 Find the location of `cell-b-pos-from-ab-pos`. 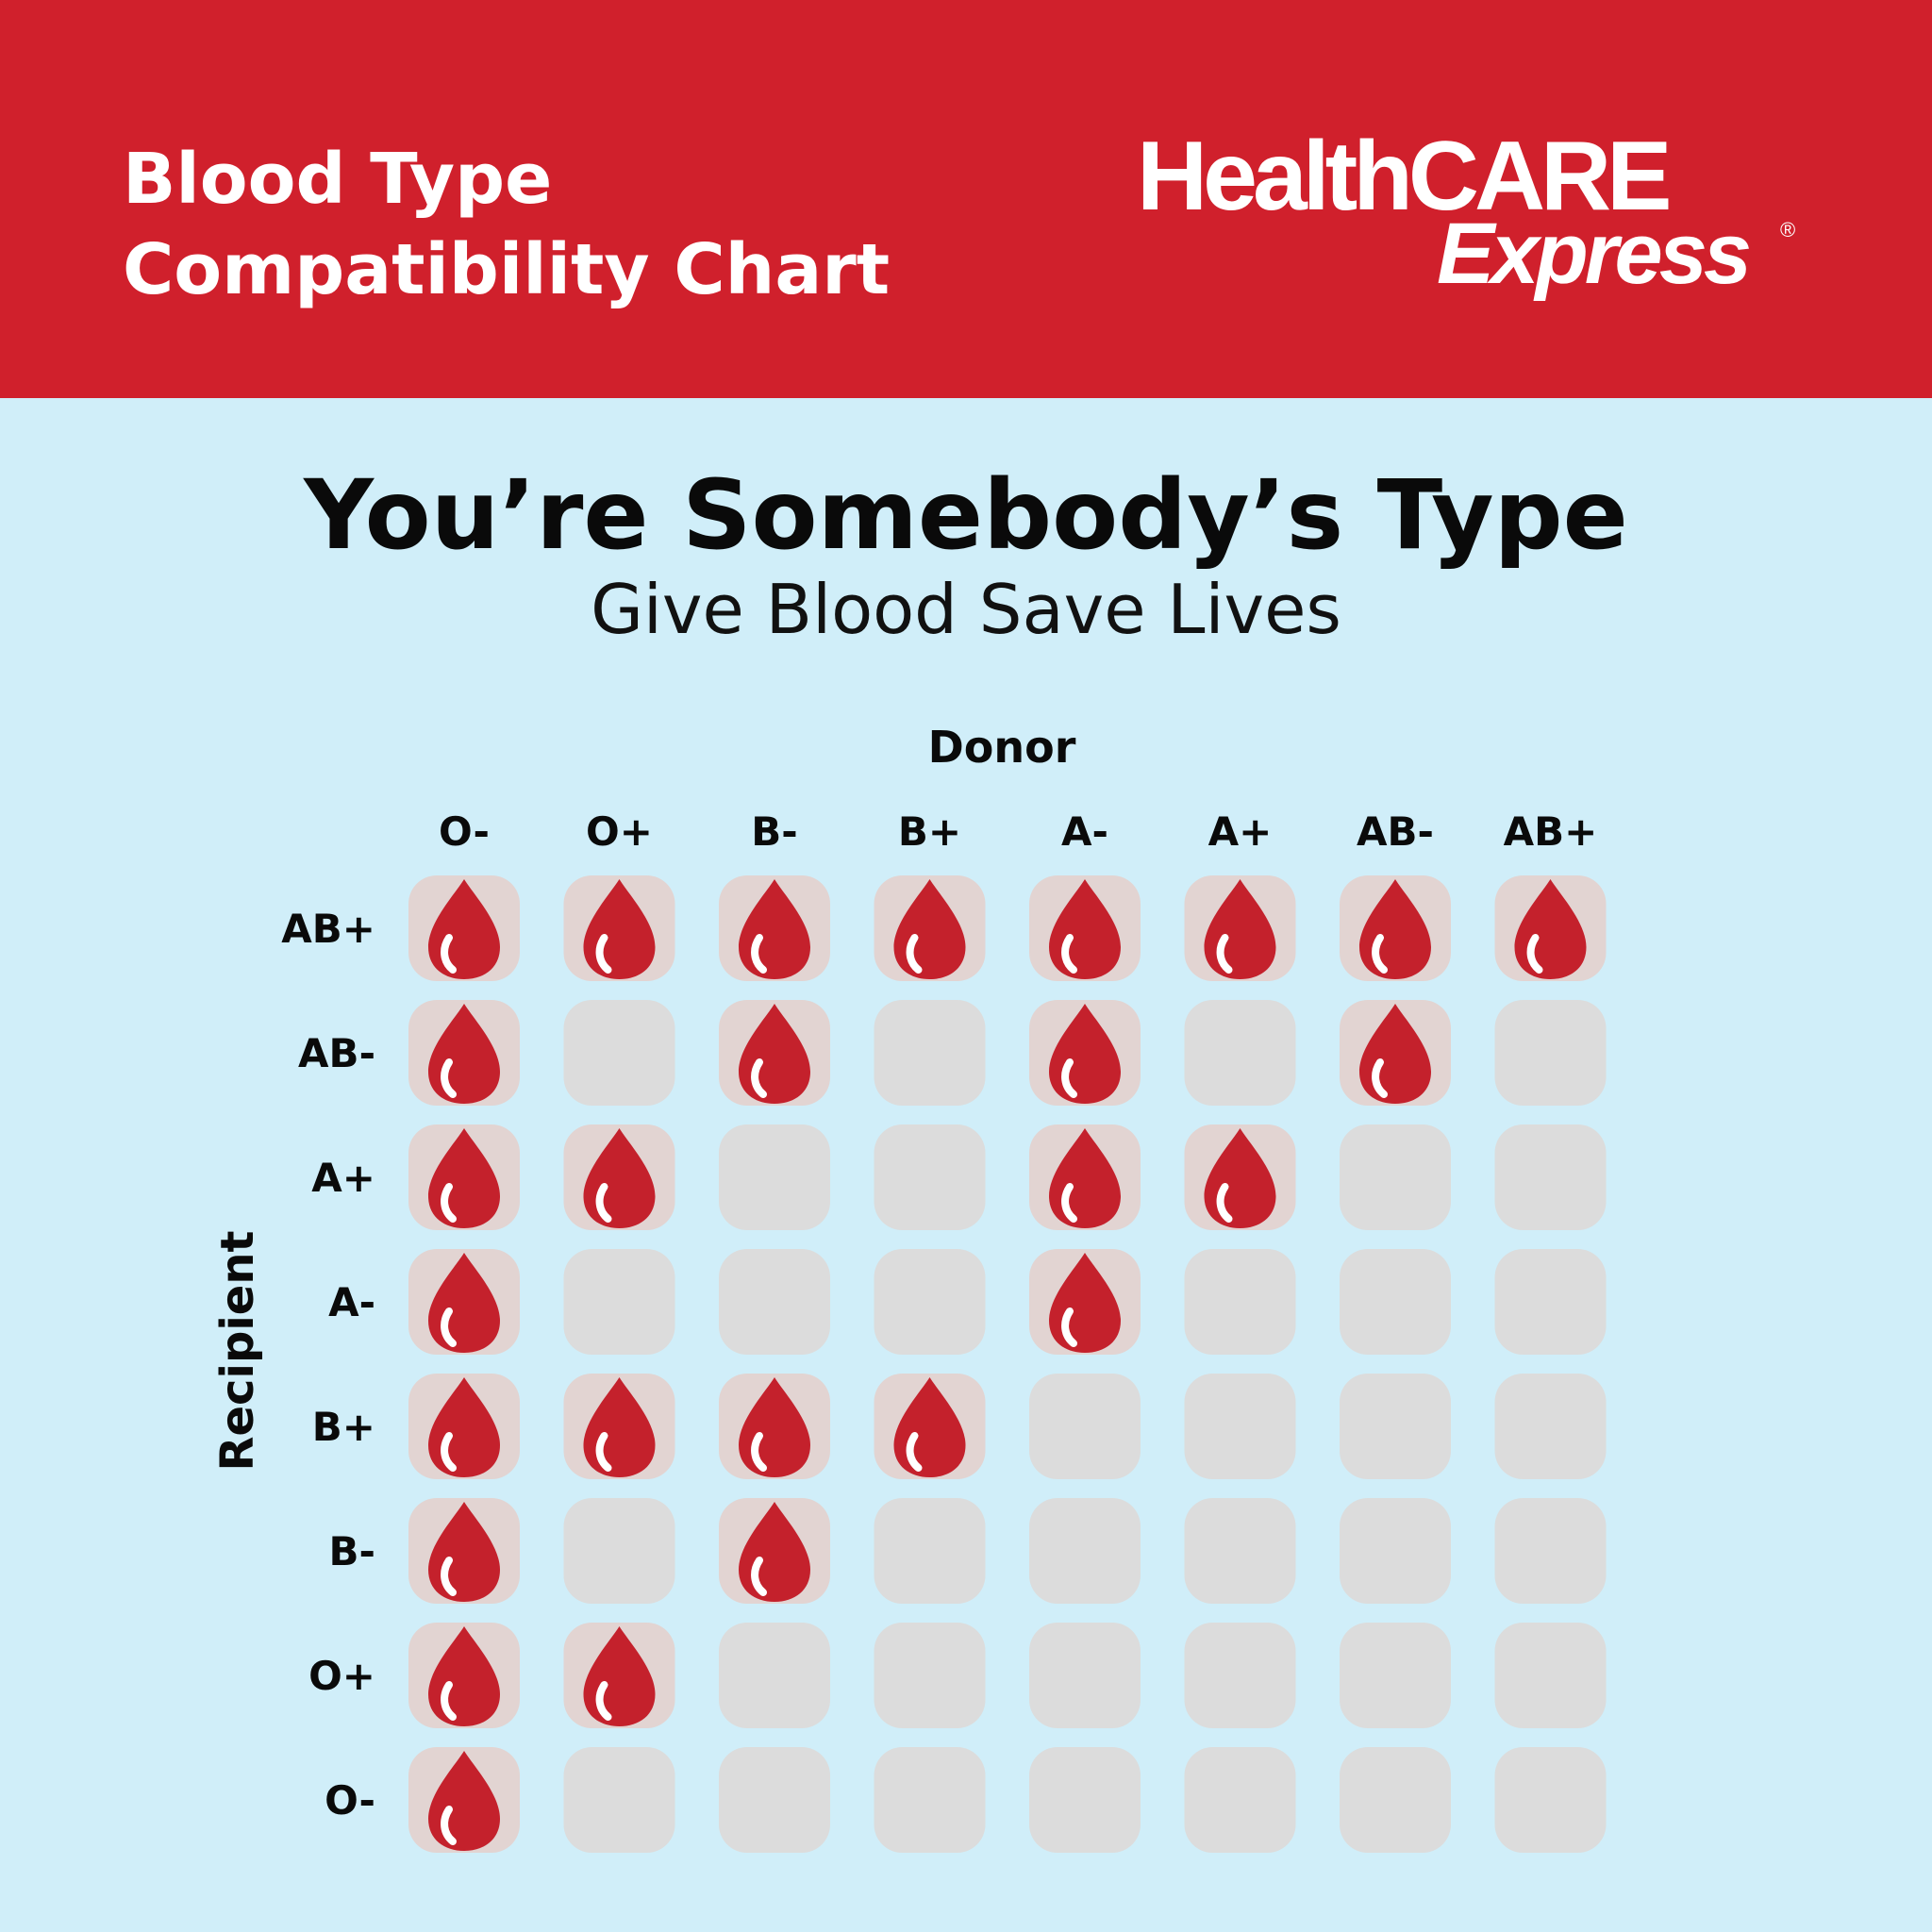

cell-b-pos-from-ab-pos is located at coordinates (1550, 1427).